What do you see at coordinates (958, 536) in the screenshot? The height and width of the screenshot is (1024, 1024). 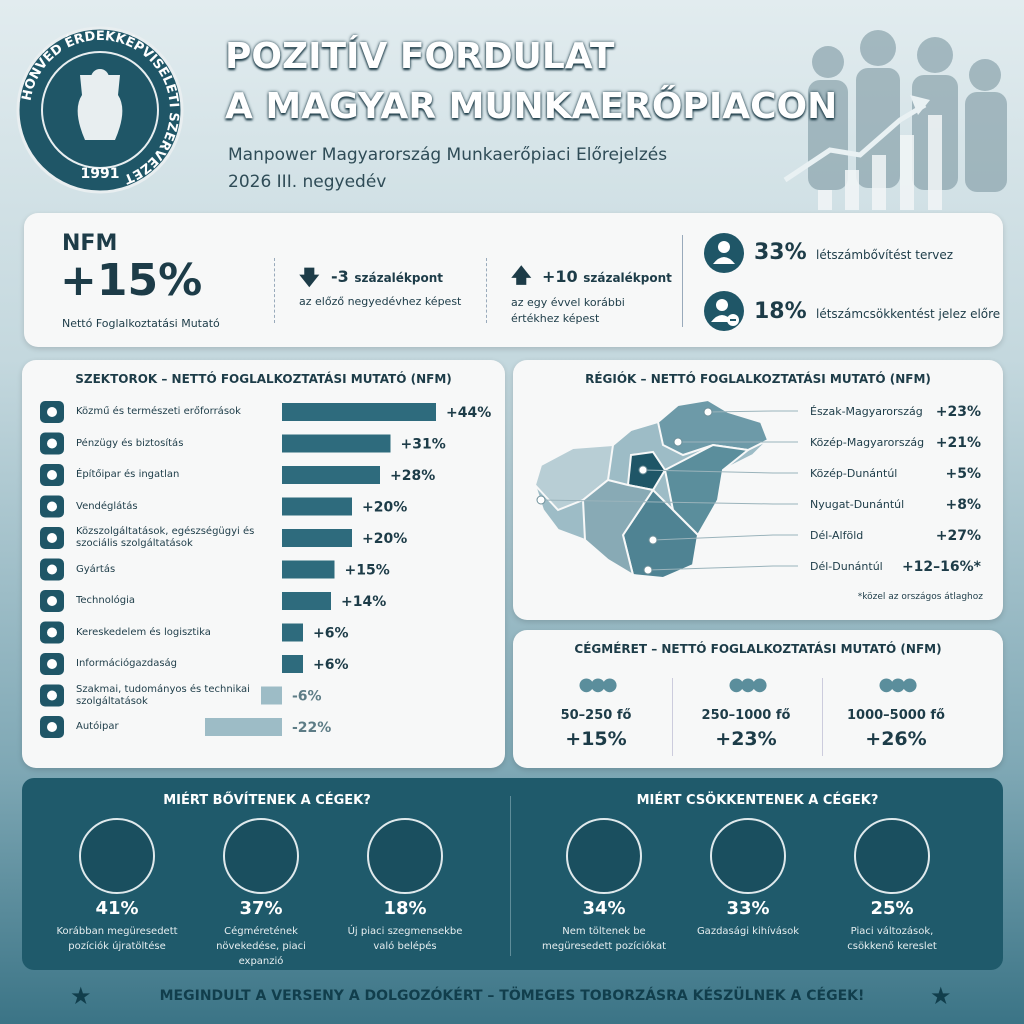 I see `region-value: +27%` at bounding box center [958, 536].